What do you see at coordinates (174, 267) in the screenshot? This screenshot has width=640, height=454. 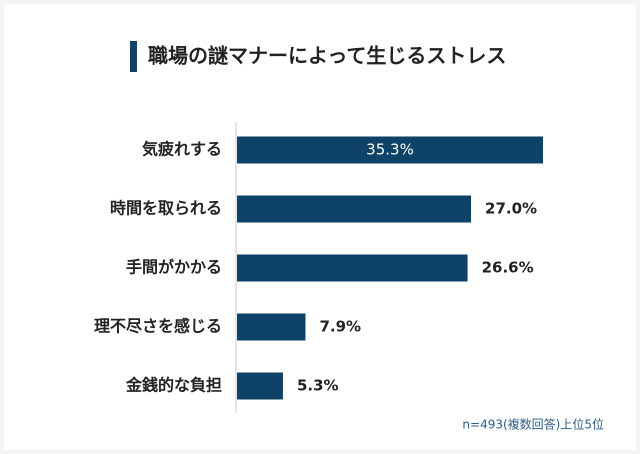 I see `category-label: 手間がかかる` at bounding box center [174, 267].